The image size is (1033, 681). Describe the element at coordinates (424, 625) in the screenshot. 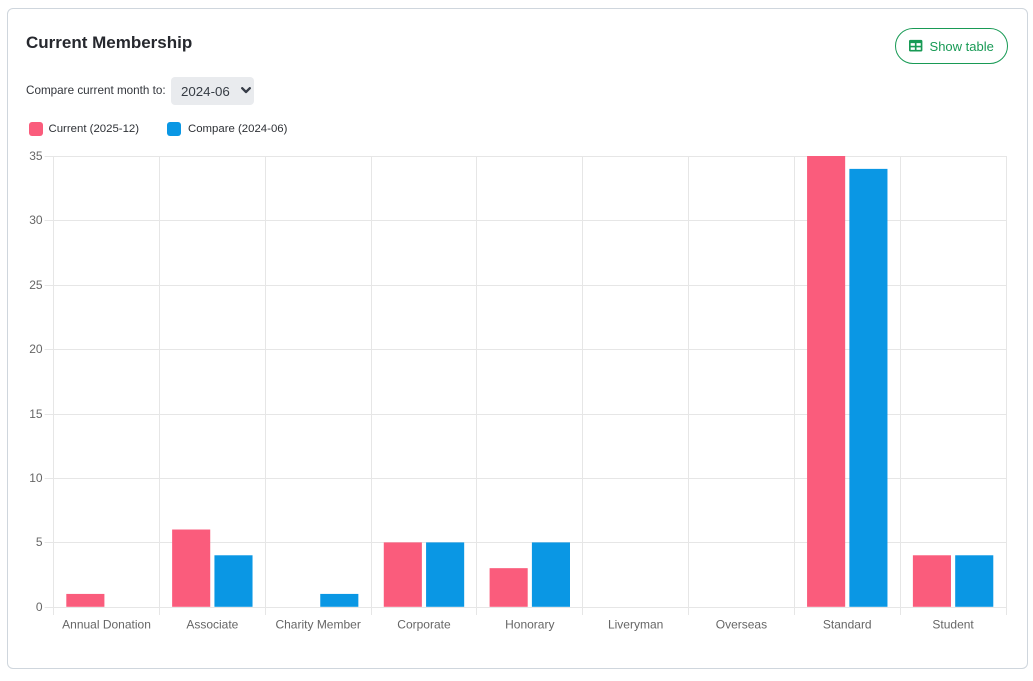

I see `svg-text: Corporate` at that location.